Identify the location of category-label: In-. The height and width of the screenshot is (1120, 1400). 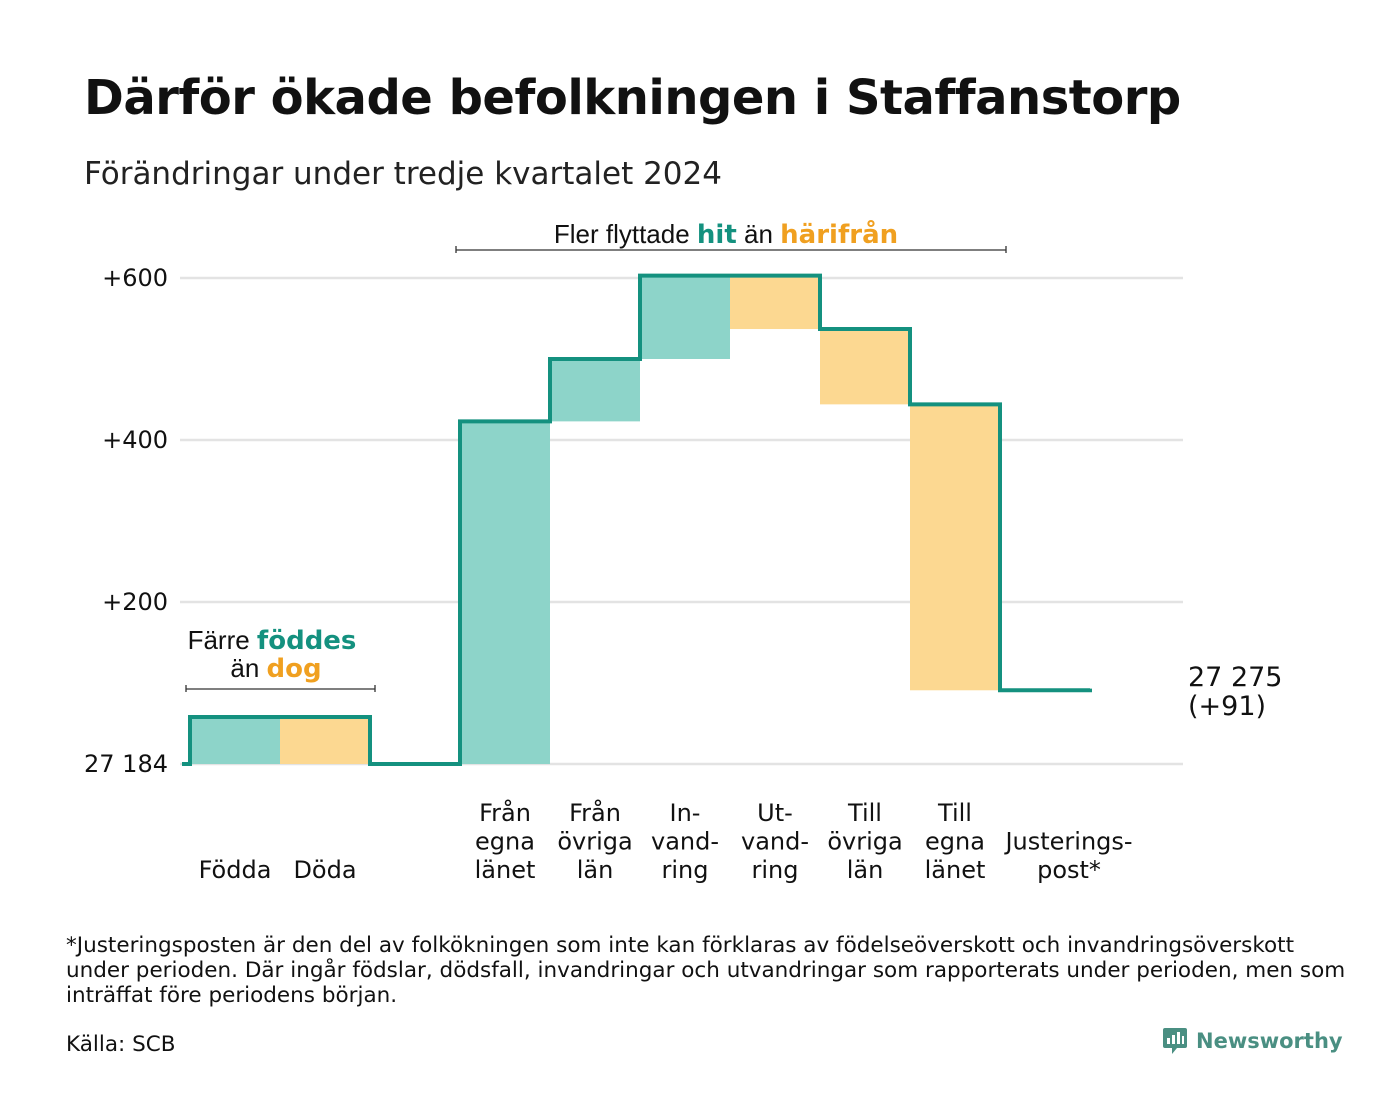
(685, 813).